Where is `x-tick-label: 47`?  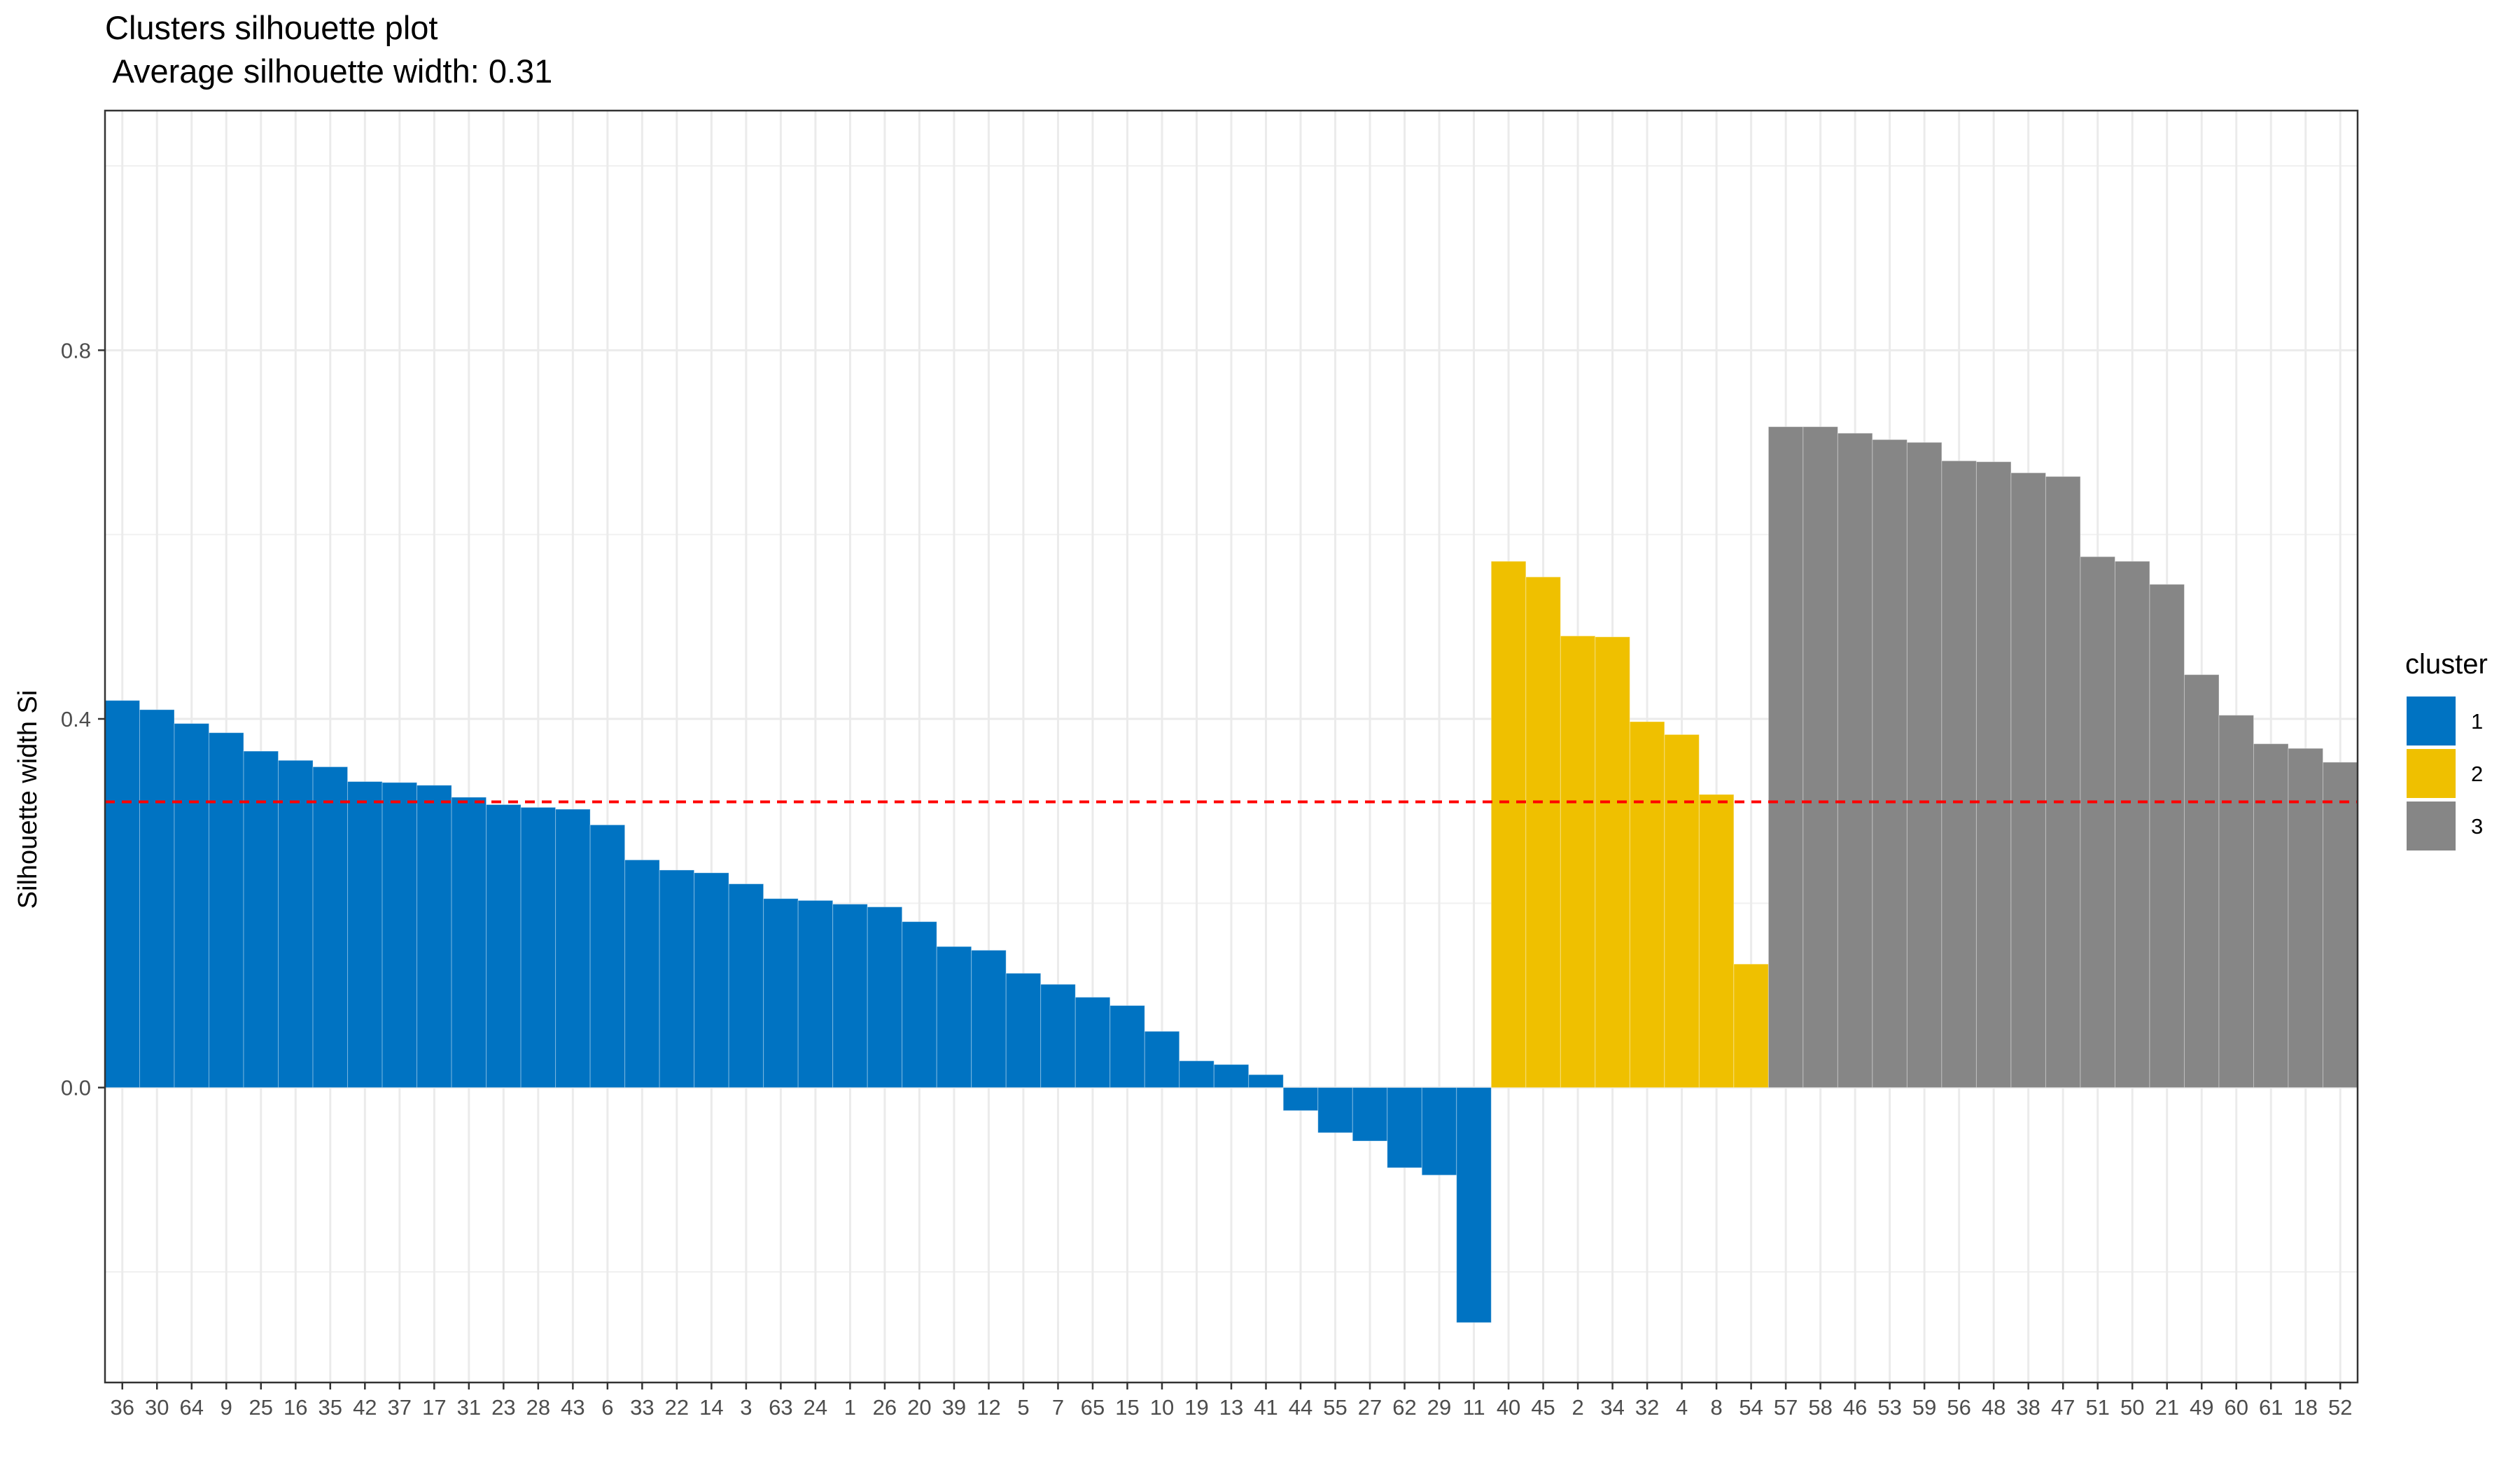 x-tick-label: 47 is located at coordinates (2063, 1407).